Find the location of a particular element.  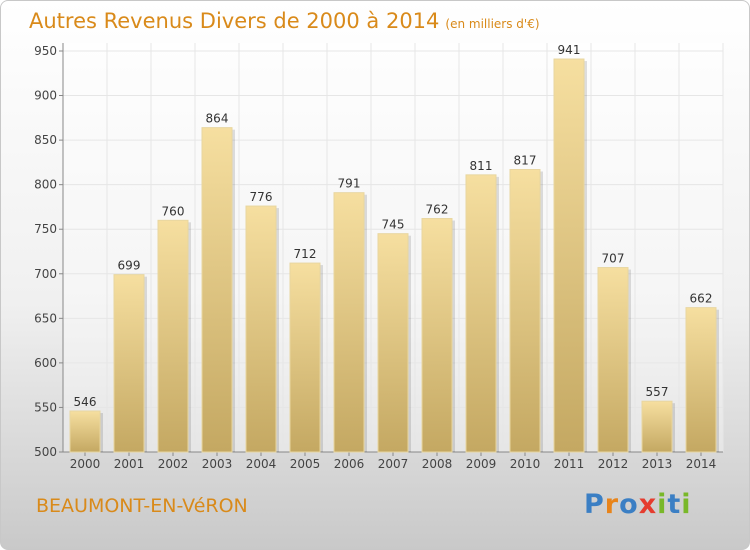

bar-2001 is located at coordinates (129, 363).